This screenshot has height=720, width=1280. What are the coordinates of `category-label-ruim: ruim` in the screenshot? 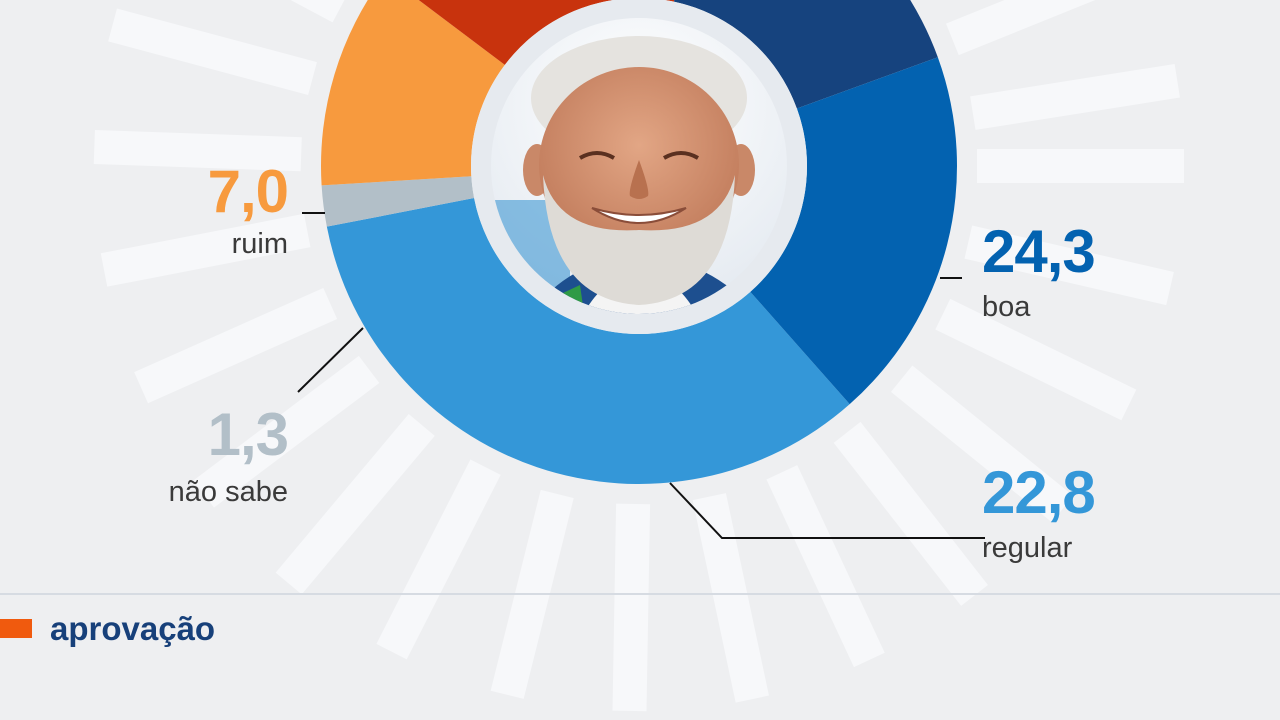 It's located at (260, 244).